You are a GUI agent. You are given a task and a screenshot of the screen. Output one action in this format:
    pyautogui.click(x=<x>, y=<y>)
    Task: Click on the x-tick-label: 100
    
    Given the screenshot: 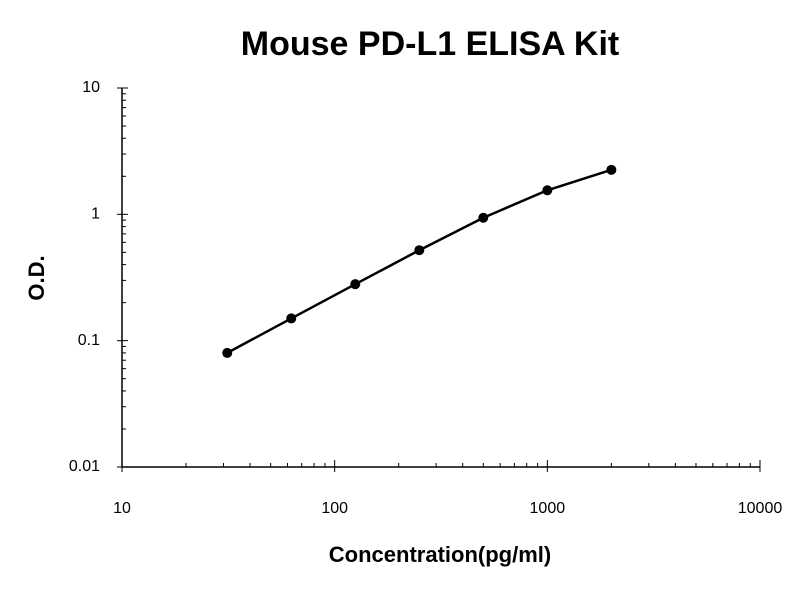 What is the action you would take?
    pyautogui.click(x=334, y=508)
    